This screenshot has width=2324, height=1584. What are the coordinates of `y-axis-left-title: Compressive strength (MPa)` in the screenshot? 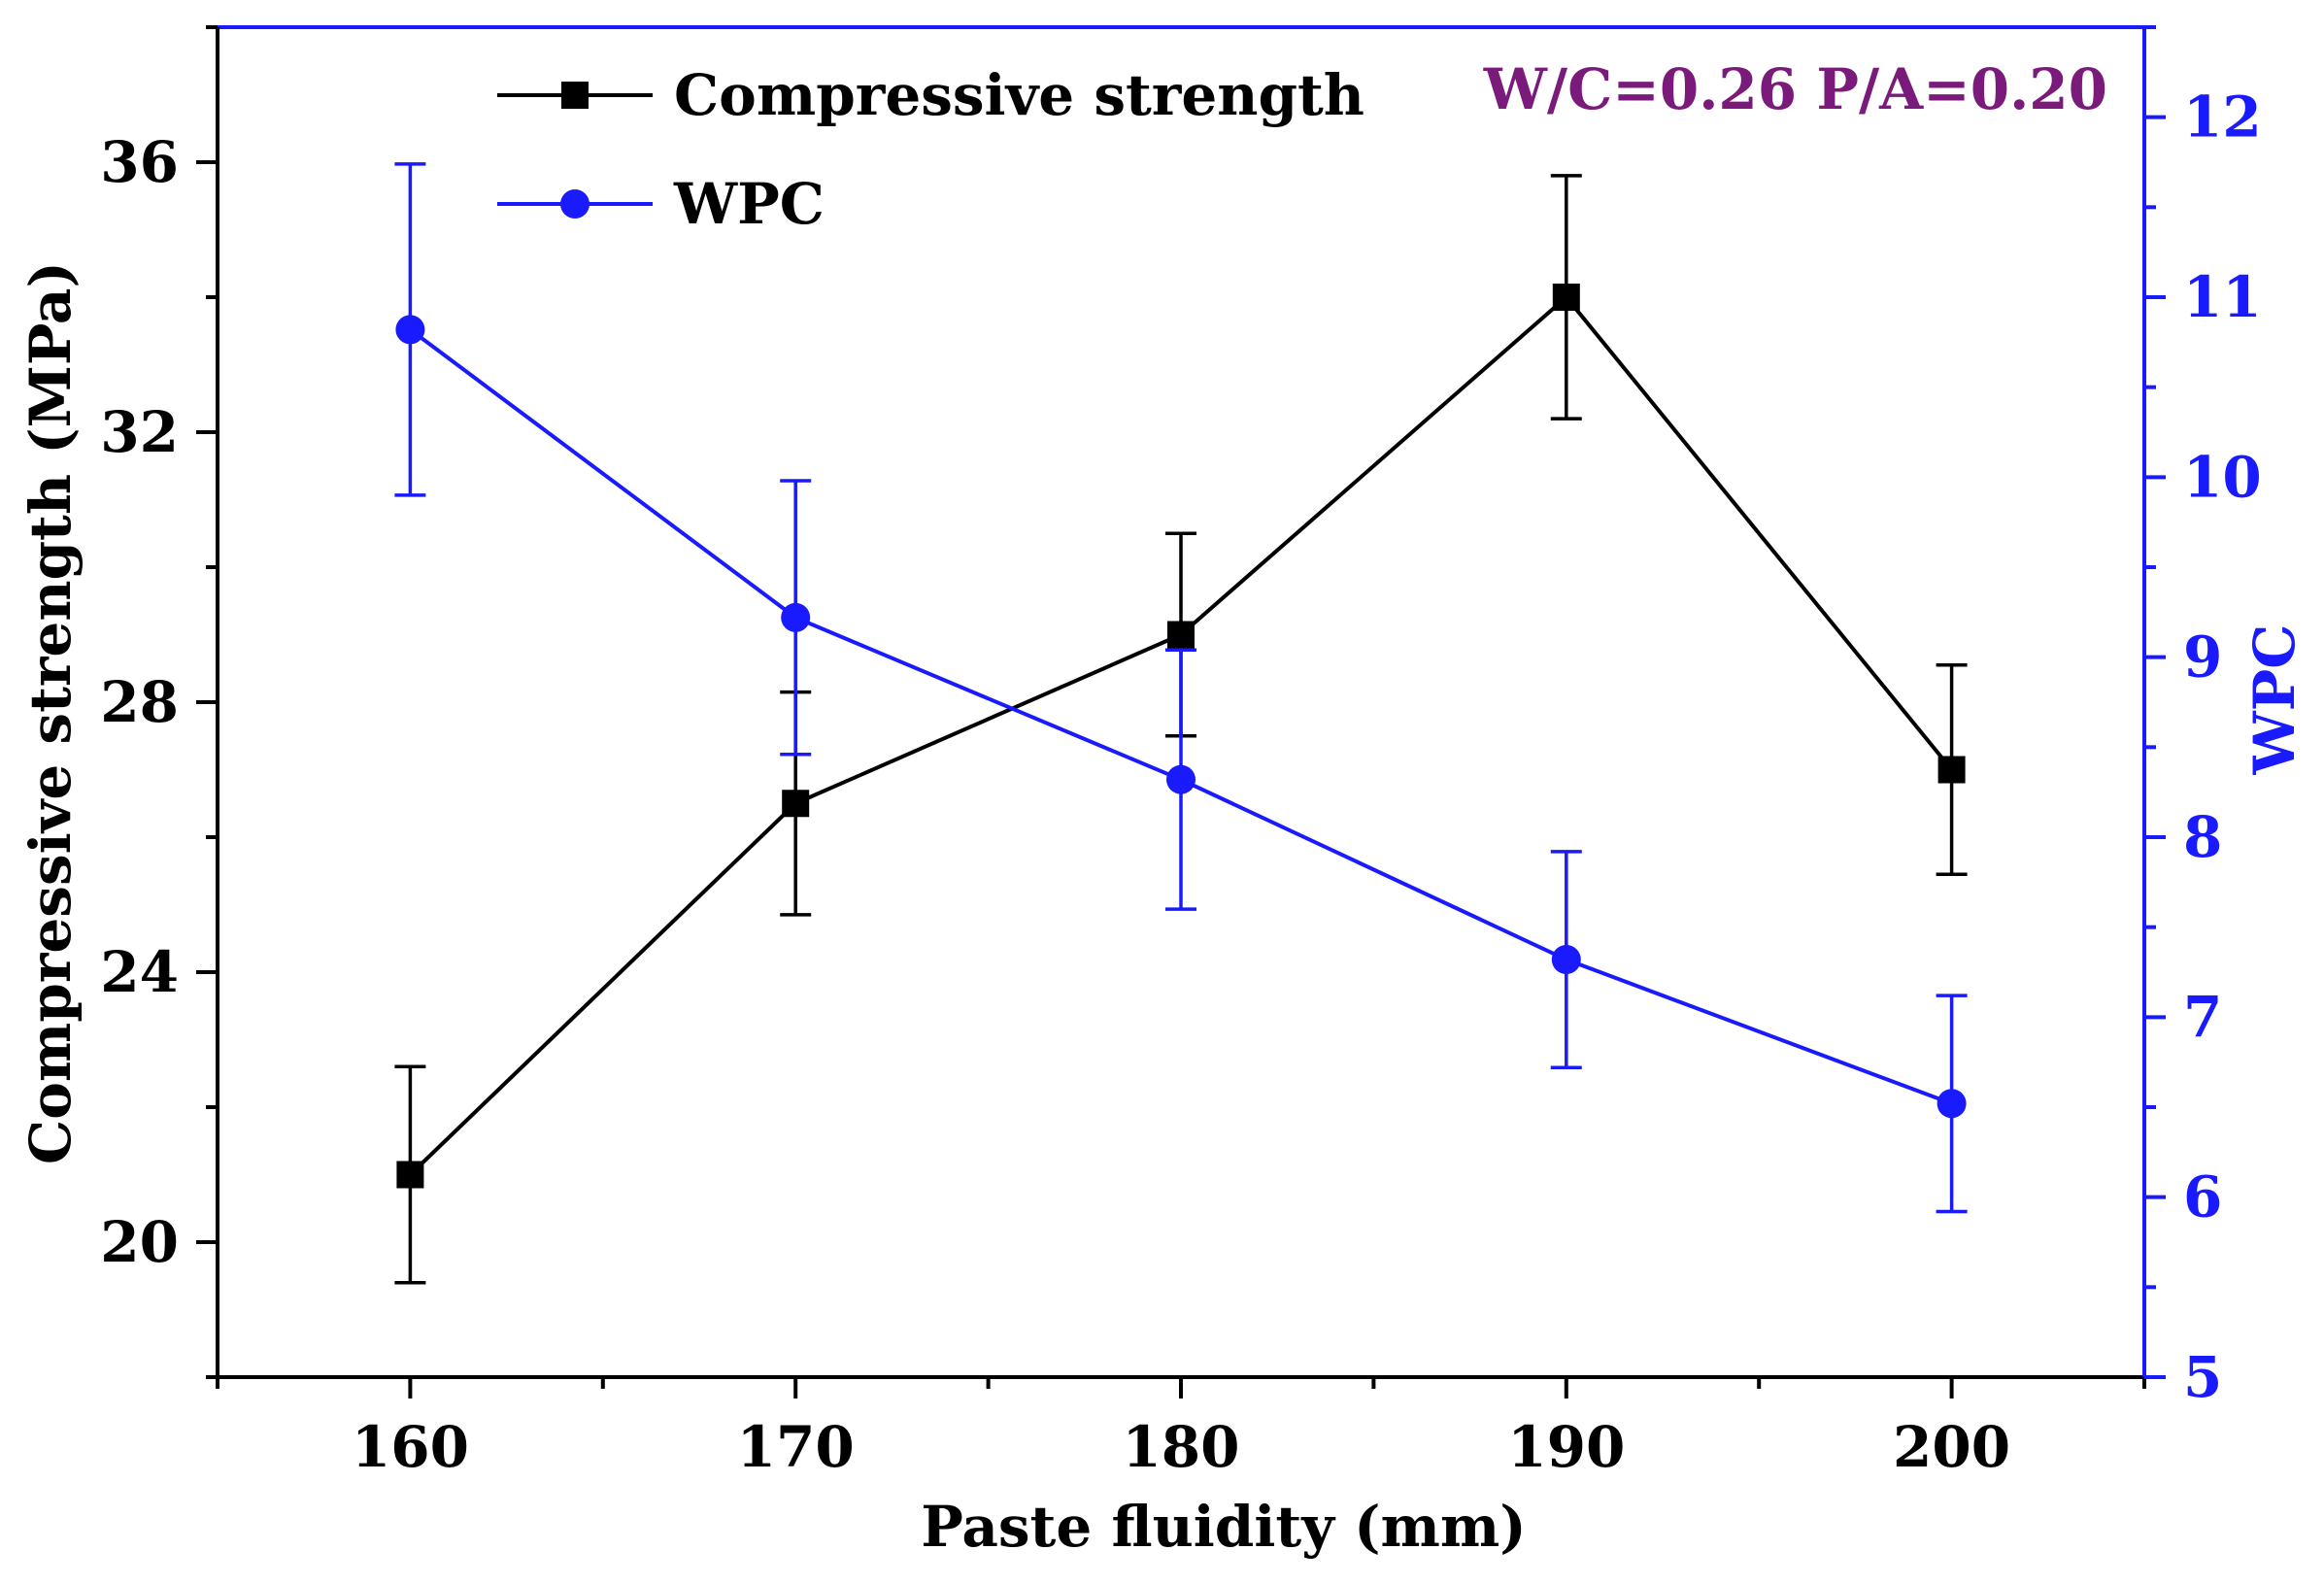 It's located at (50, 712).